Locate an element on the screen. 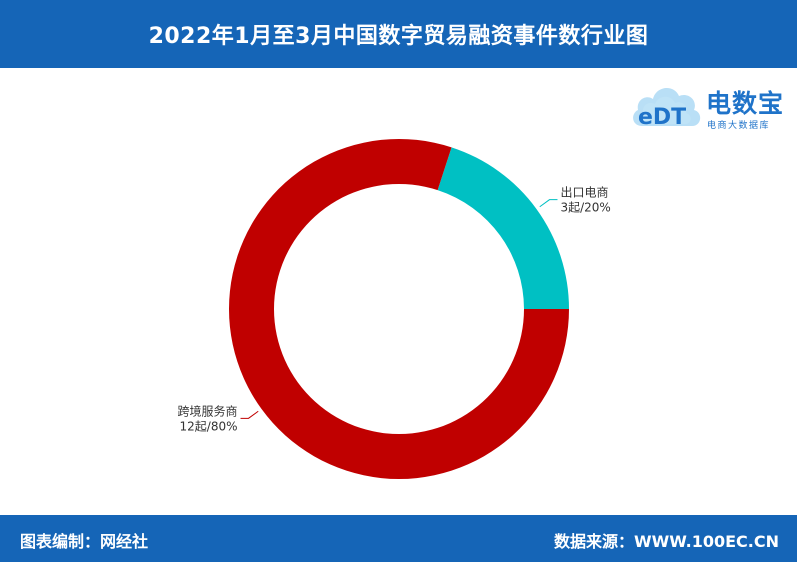 The width and height of the screenshot is (797, 562). slice-name-label: 跨境服务商 is located at coordinates (208, 410).